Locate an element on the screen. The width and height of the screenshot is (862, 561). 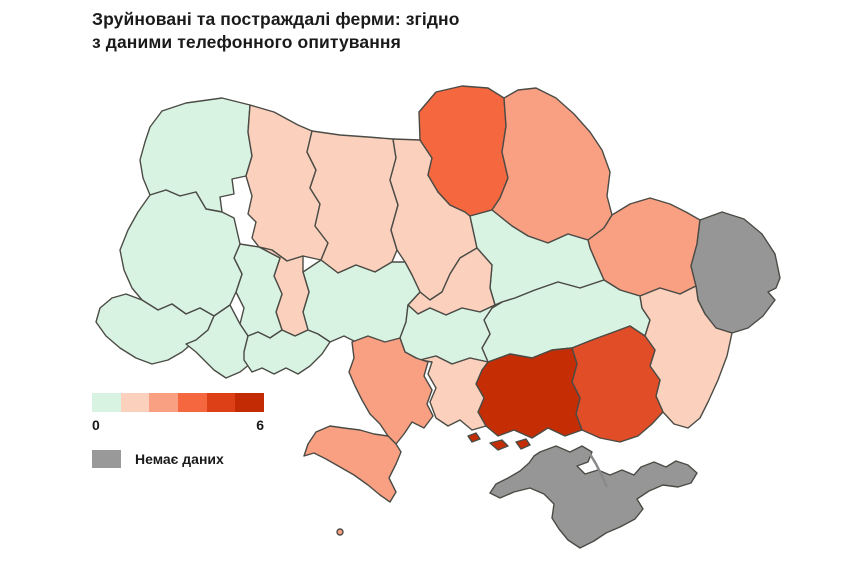
region-sumy is located at coordinates (552, 165).